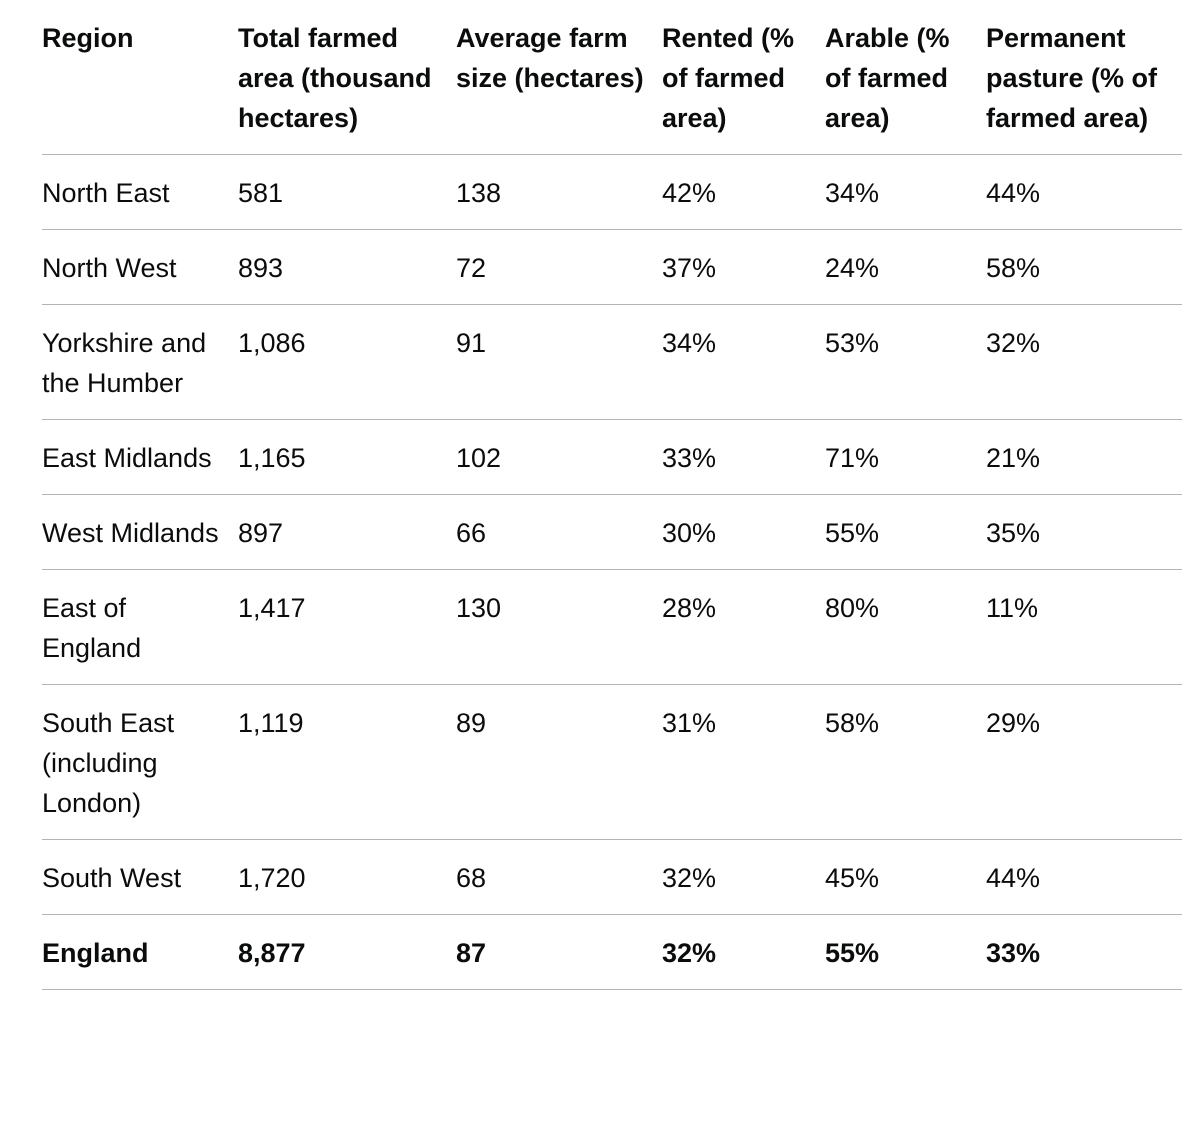 This screenshot has width=1190, height=1138. Describe the element at coordinates (743, 532) in the screenshot. I see `value-cell: 30%` at that location.